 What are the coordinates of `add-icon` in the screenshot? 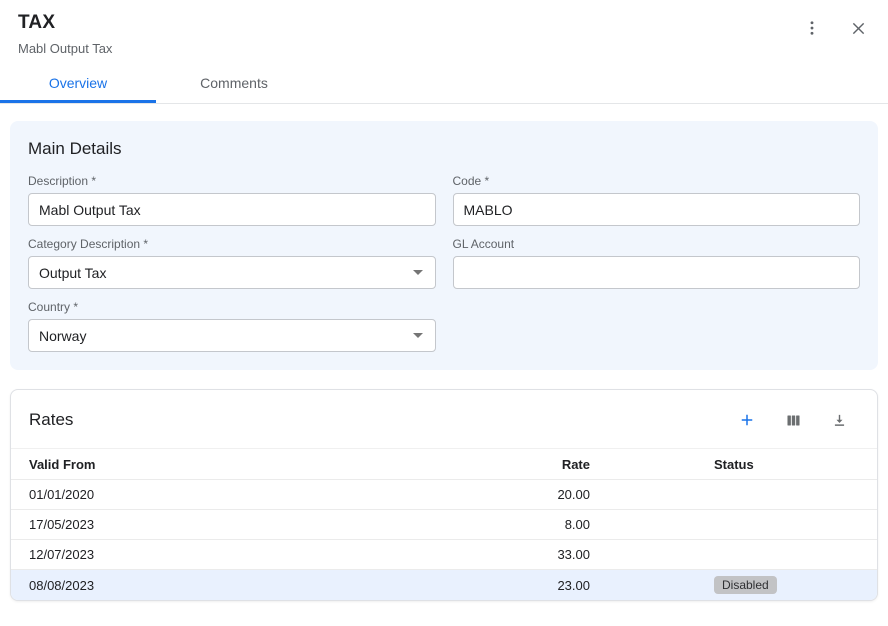 It's located at (747, 420).